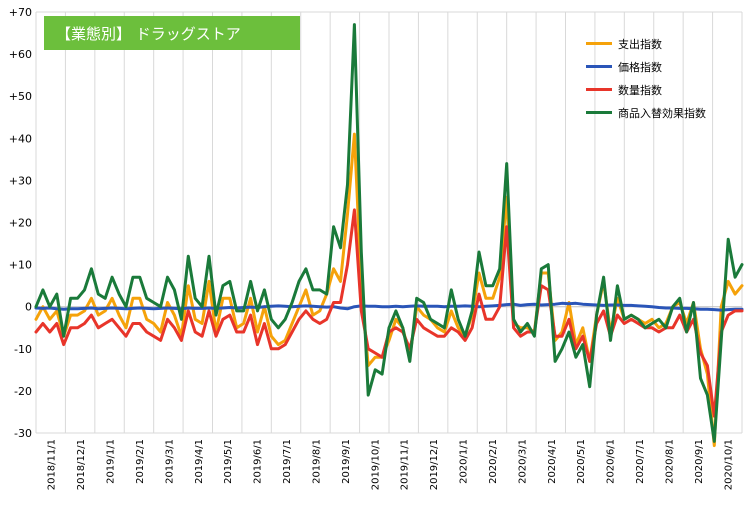 This screenshot has height=510, width=745. What do you see at coordinates (699, 461) in the screenshot?
I see `x-tick-label: 2020/9/1` at bounding box center [699, 461].